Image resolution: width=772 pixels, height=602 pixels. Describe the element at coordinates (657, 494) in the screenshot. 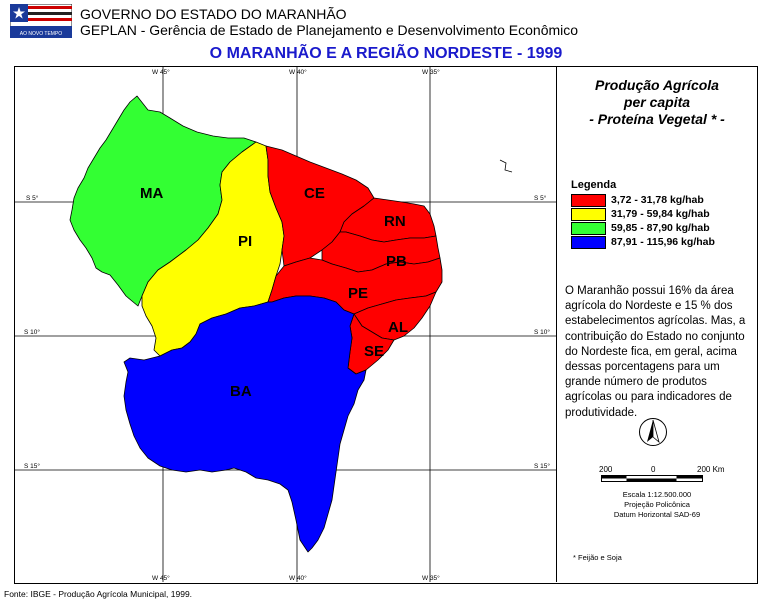

I see `map-scale-text: Escala 1:12.500.000` at that location.